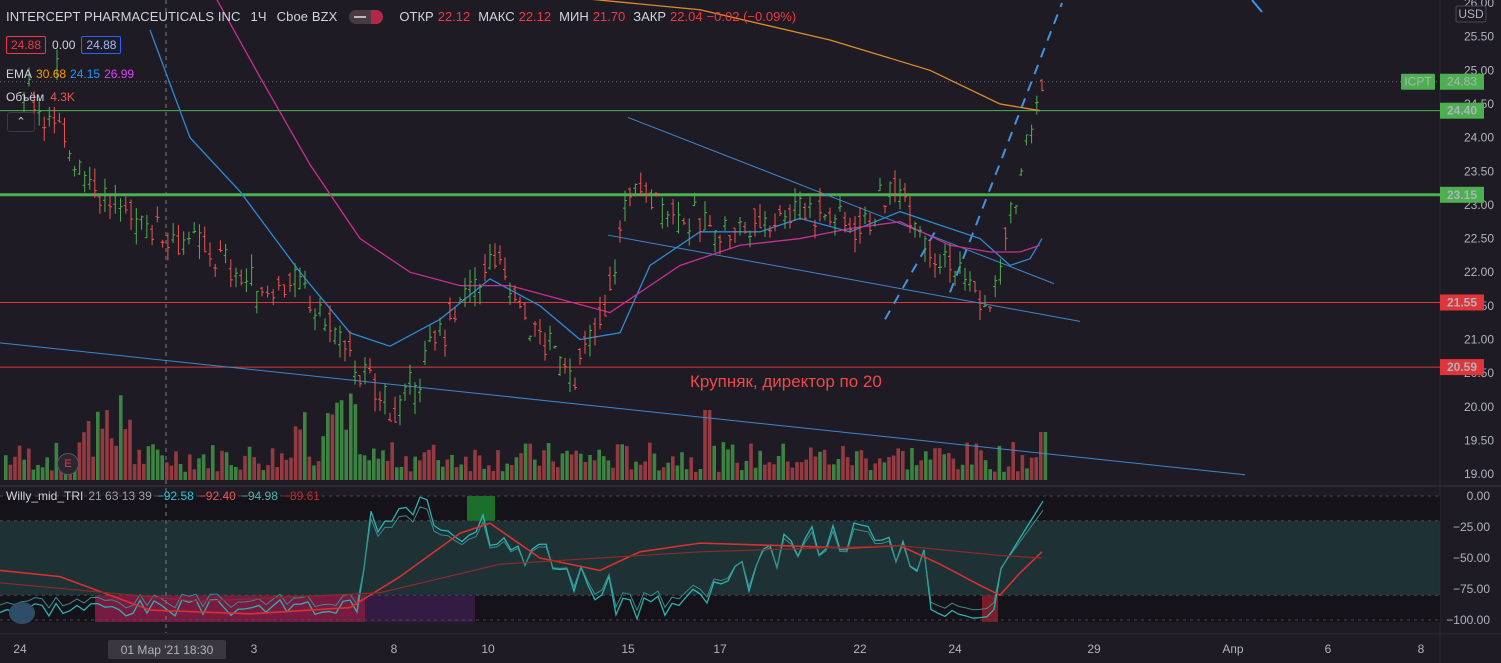 The image size is (1501, 663). I want to click on indicator-axis-tick: −75.00, so click(1471, 589).